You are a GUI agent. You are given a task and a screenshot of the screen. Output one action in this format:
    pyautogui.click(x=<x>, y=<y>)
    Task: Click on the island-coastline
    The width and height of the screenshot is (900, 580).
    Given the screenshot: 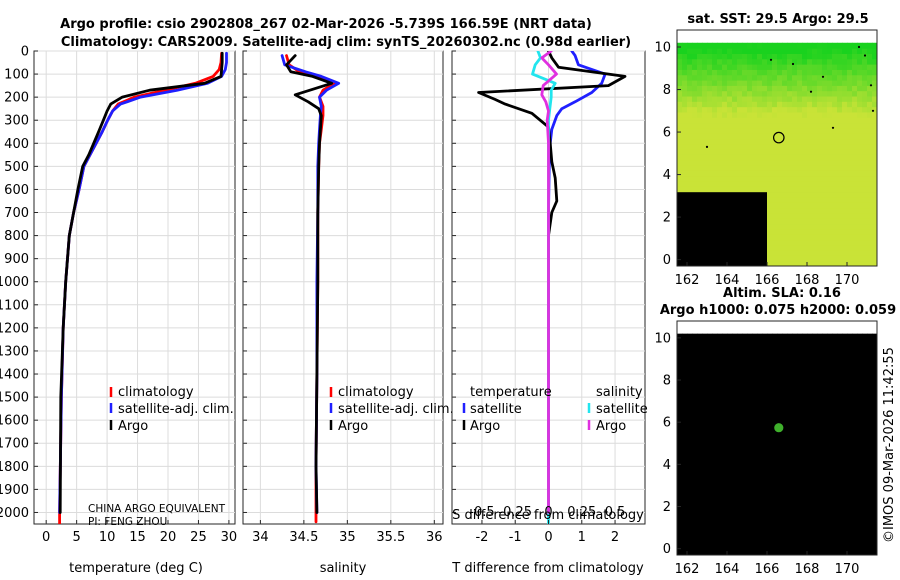 What is the action you would take?
    pyautogui.click(x=811, y=91)
    